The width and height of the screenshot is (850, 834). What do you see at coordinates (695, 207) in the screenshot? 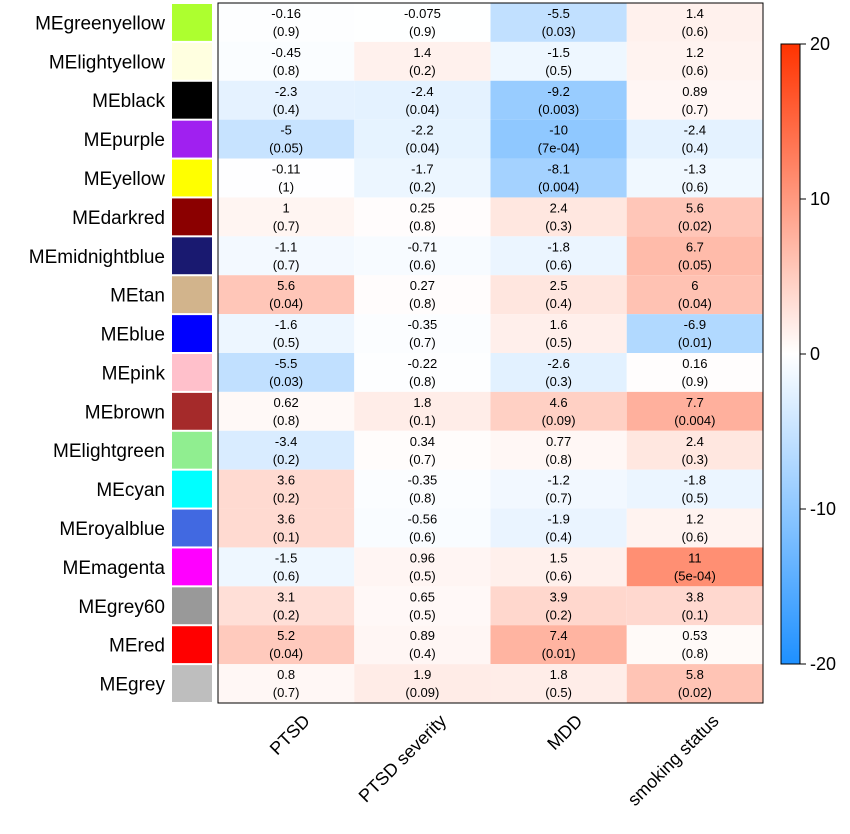
I see `cell-value-label: 5.6` at bounding box center [695, 207].